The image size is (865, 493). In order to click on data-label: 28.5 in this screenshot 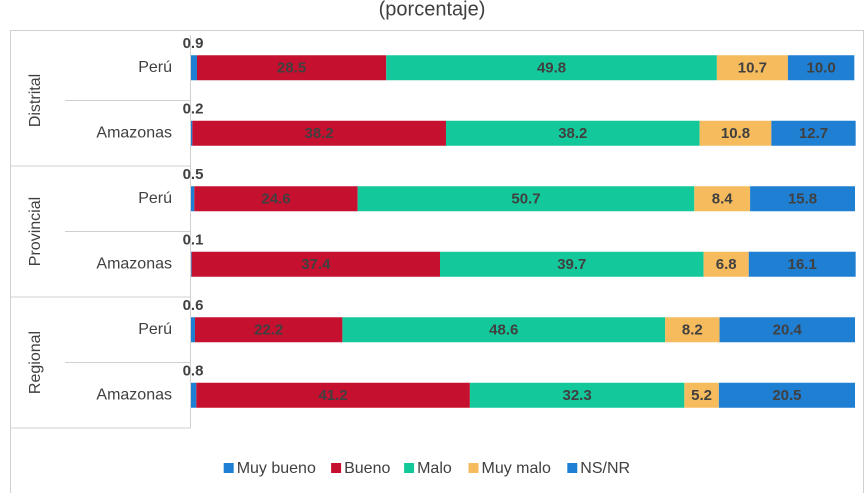, I will do `click(291, 68)`.